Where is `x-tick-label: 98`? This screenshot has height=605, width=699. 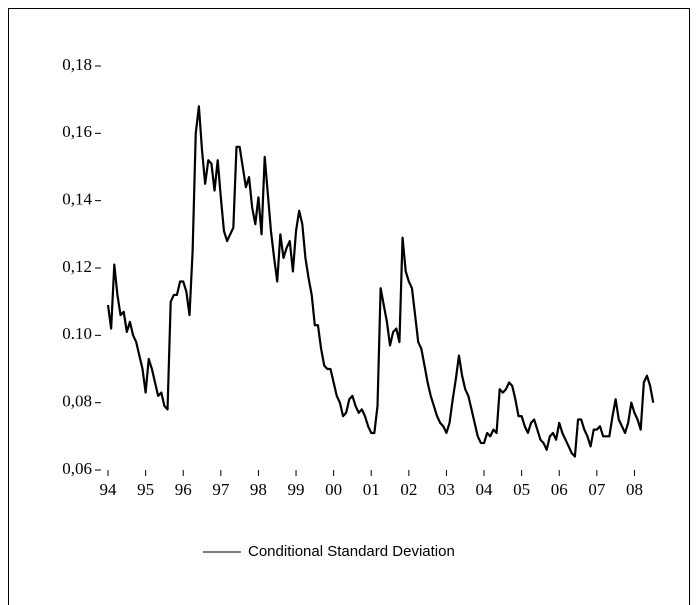
x-tick-label: 98 is located at coordinates (258, 489).